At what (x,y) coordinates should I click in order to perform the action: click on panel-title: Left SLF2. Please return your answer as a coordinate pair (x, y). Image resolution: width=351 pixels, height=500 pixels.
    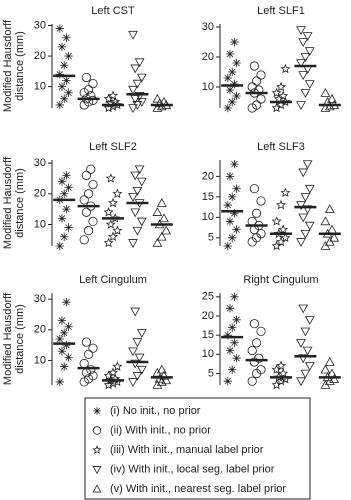
    Looking at the image, I should click on (113, 147).